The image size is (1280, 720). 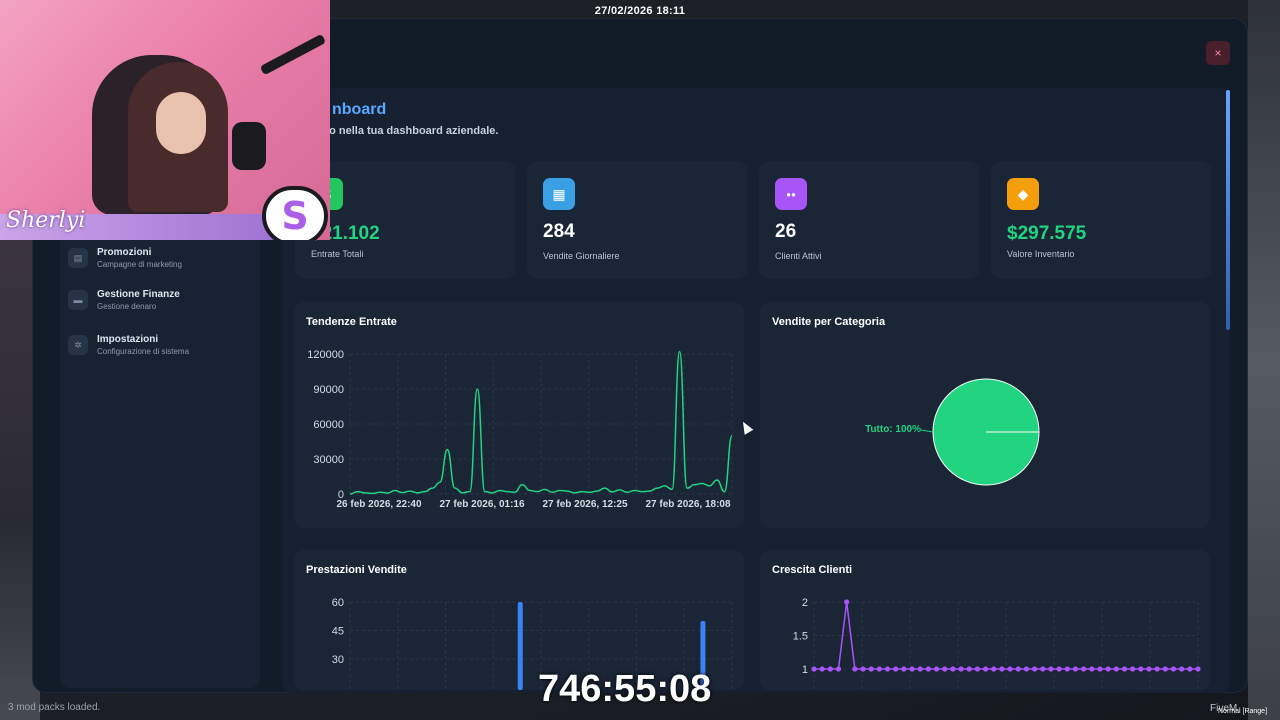 I want to click on panel-sales-performance: Prestazioni Vendite 60 45 30, so click(x=519, y=620).